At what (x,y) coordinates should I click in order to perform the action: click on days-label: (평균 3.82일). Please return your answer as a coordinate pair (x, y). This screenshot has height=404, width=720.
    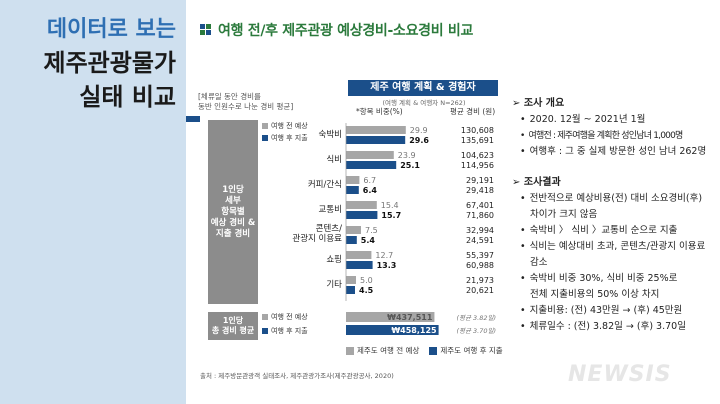
    Looking at the image, I should click on (476, 318).